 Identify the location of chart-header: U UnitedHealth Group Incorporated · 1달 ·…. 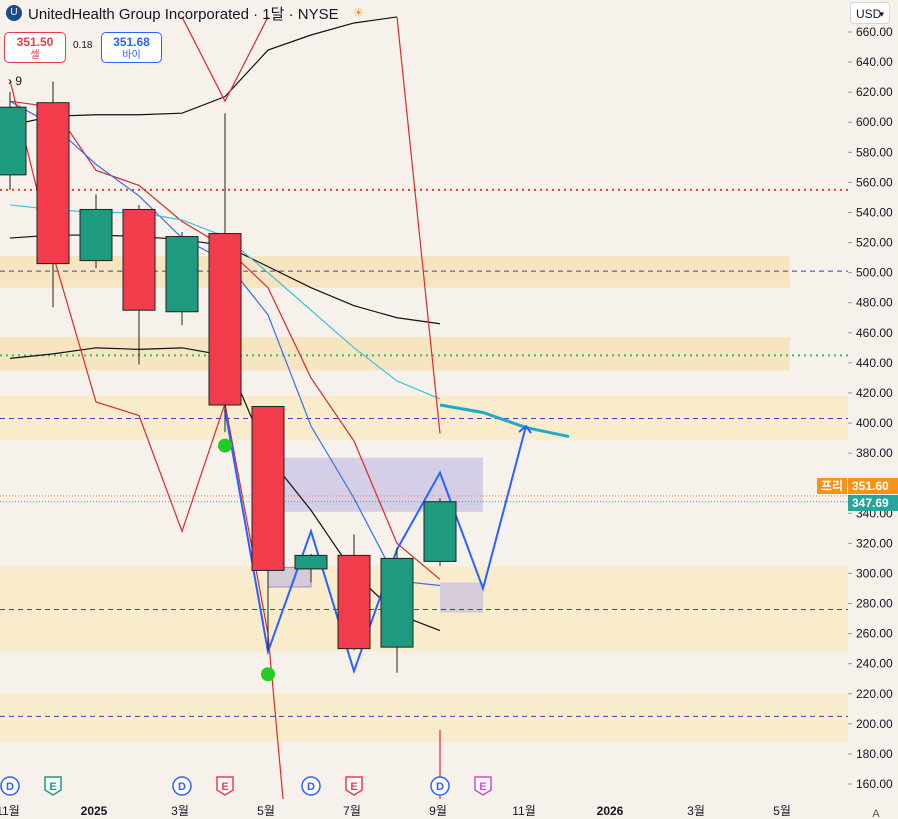
(182, 13).